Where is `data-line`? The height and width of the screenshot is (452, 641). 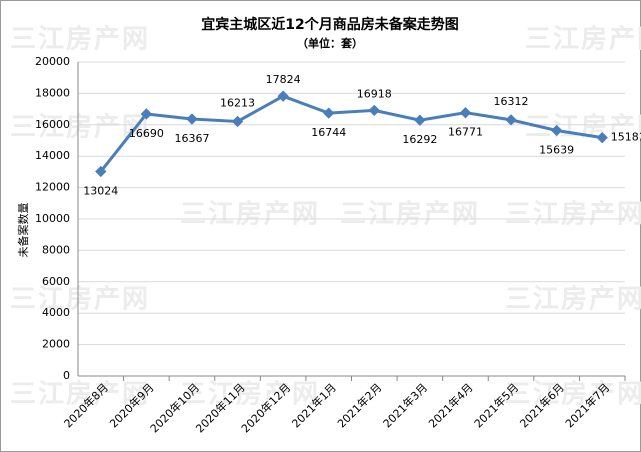
data-line is located at coordinates (351, 133).